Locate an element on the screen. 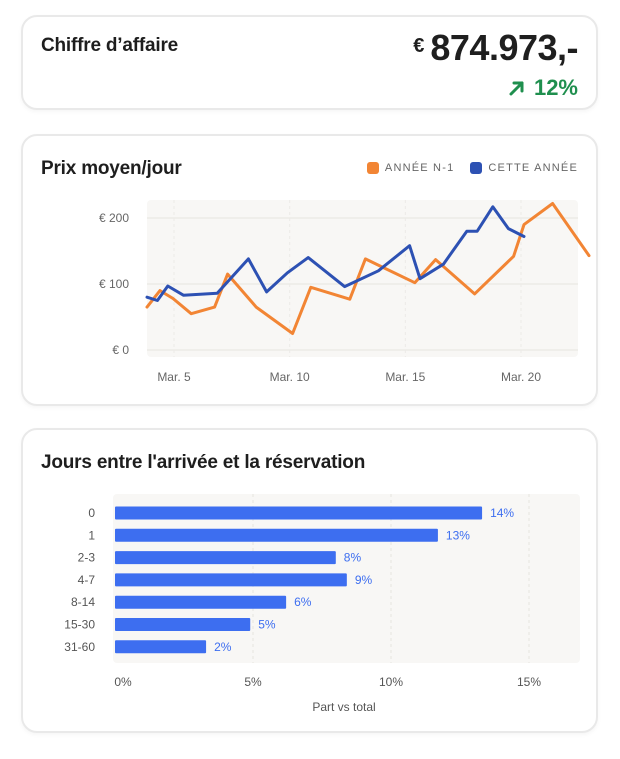 The image size is (620, 759). category-label: 4-7 is located at coordinates (87, 580).